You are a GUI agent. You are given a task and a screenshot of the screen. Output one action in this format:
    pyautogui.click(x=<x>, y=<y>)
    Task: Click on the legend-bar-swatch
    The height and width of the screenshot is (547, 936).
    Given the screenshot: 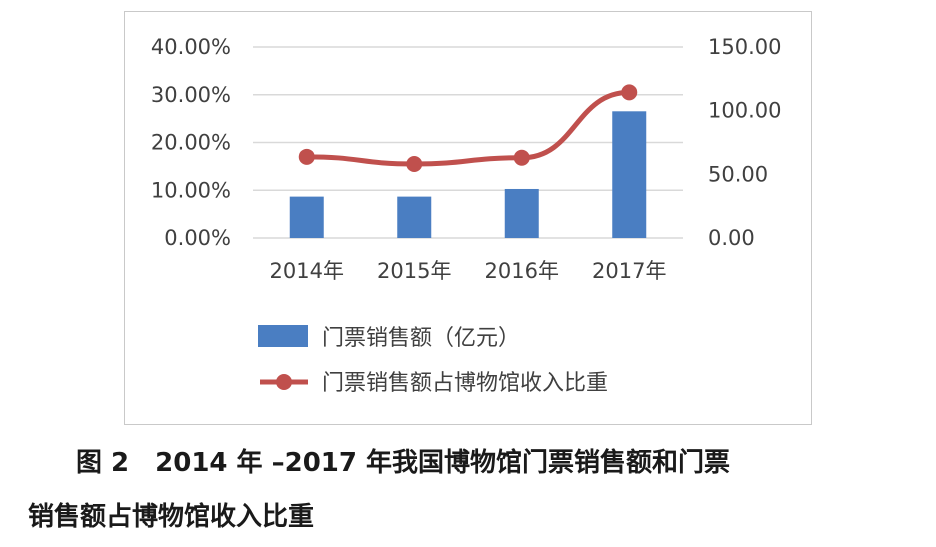 What is the action you would take?
    pyautogui.click(x=283, y=336)
    